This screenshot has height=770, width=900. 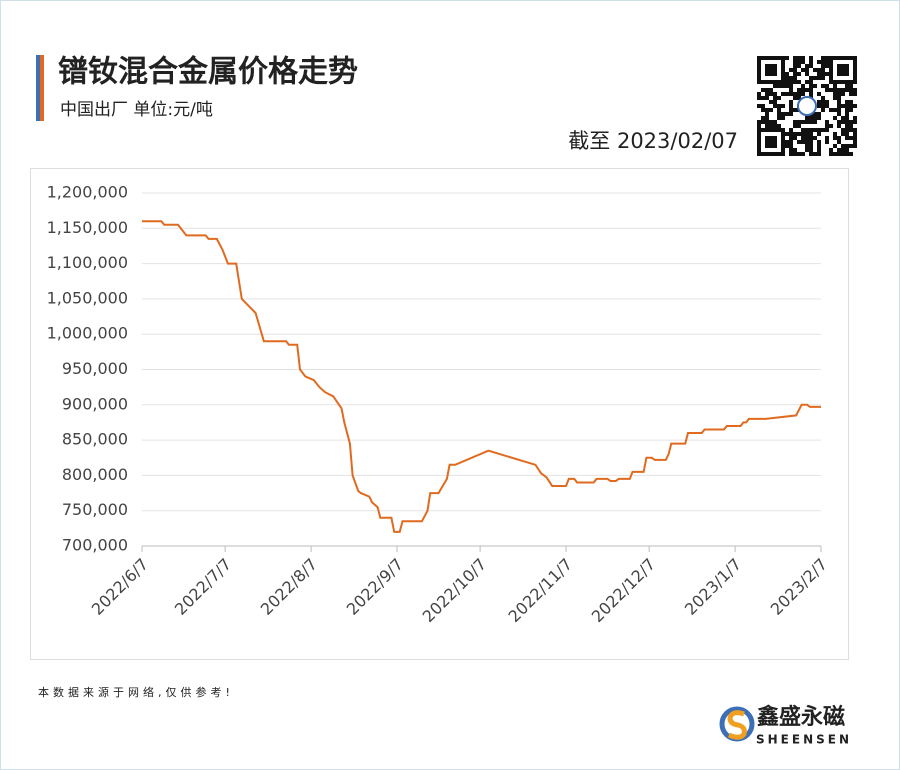 I want to click on y-tick-label: 750,000, so click(x=95, y=509).